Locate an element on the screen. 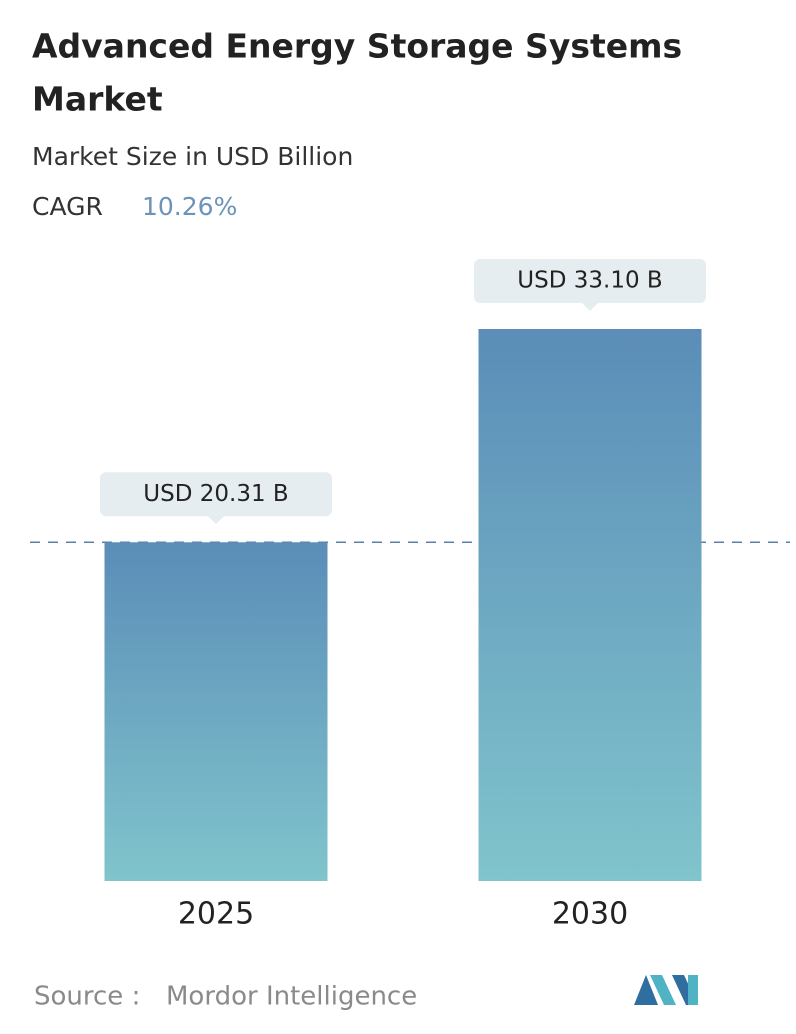 This screenshot has height=1034, width=796. x-tick-label: 2025 is located at coordinates (216, 914).